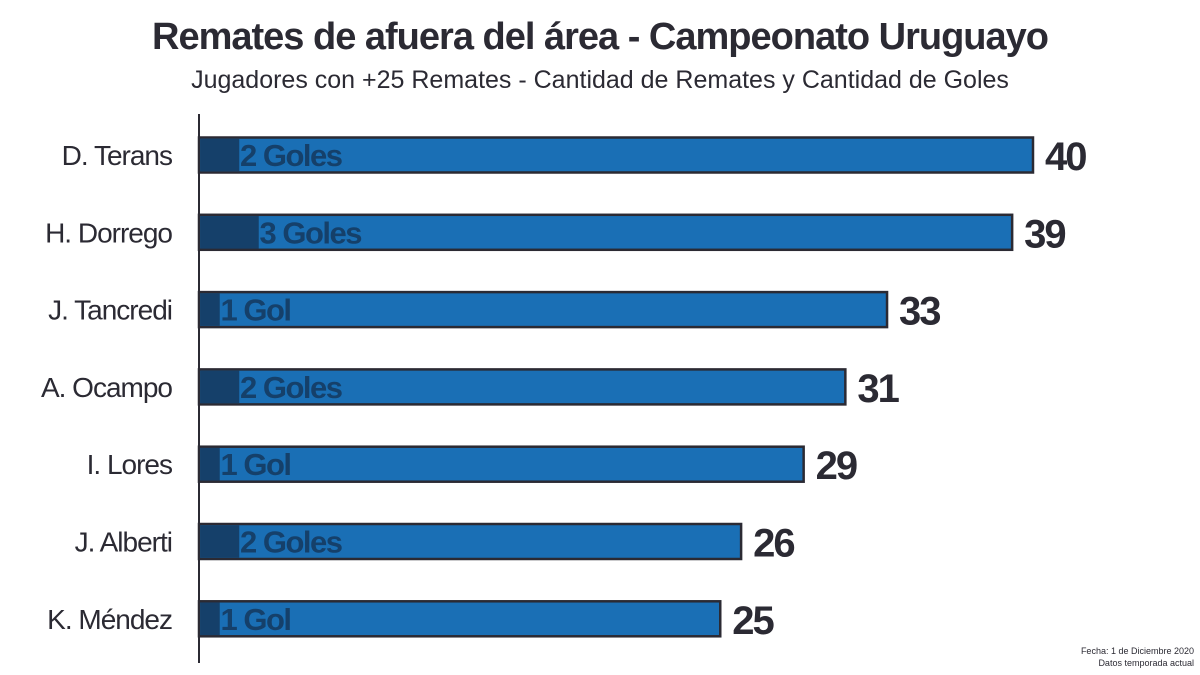  What do you see at coordinates (311, 232) in the screenshot?
I see `goal-label: 3 Goles` at bounding box center [311, 232].